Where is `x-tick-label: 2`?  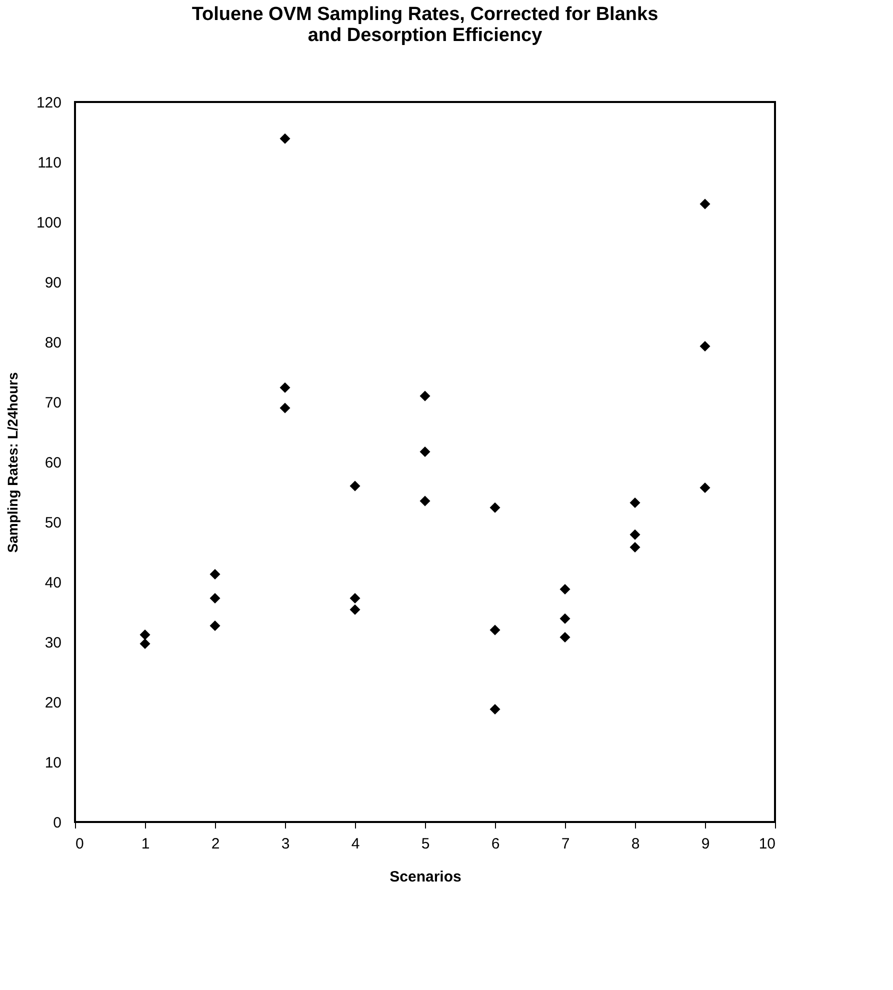 x-tick-label: 2 is located at coordinates (215, 844).